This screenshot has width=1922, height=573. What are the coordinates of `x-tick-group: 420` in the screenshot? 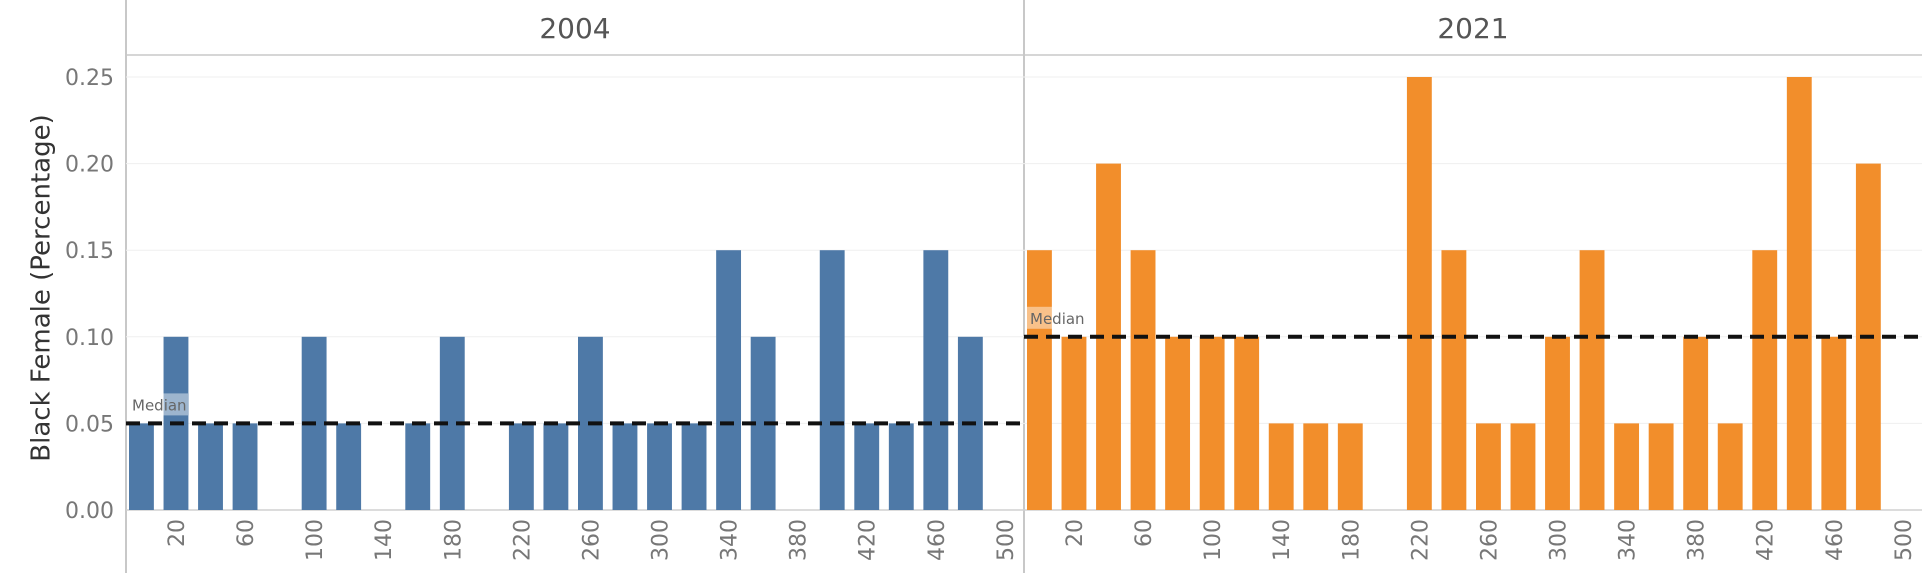 It's located at (868, 540).